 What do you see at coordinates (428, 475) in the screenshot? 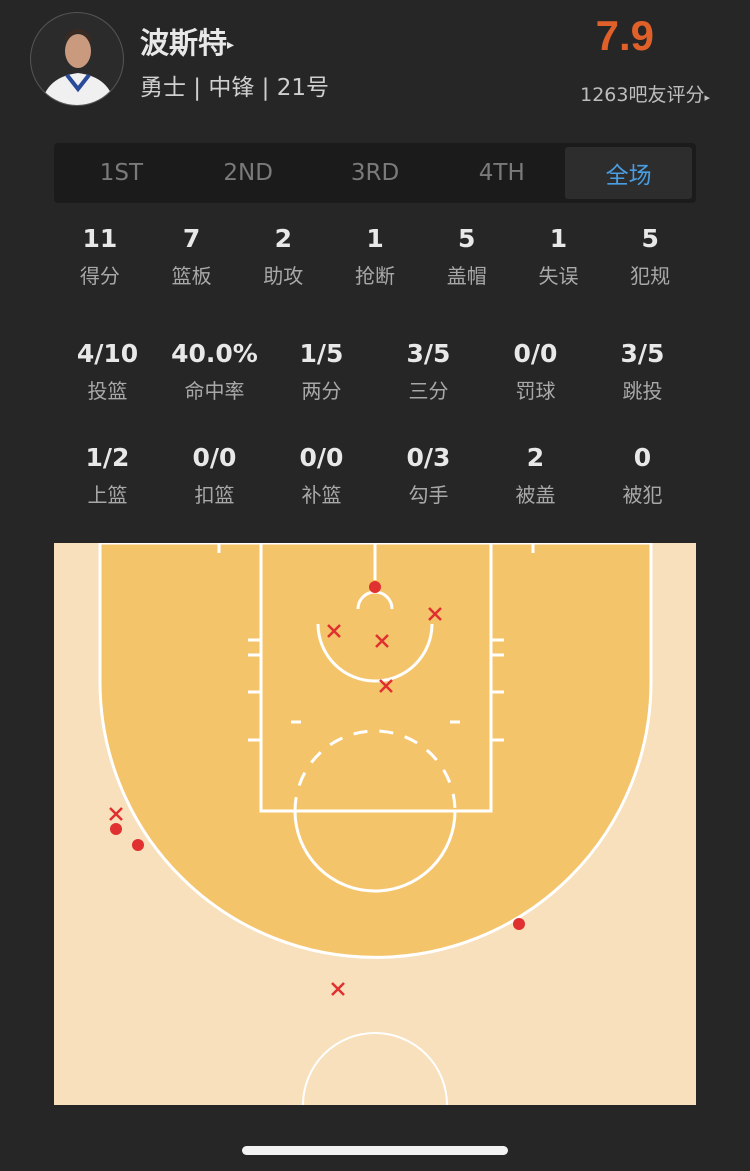
I see `stat-cell: 0/3 勾手` at bounding box center [428, 475].